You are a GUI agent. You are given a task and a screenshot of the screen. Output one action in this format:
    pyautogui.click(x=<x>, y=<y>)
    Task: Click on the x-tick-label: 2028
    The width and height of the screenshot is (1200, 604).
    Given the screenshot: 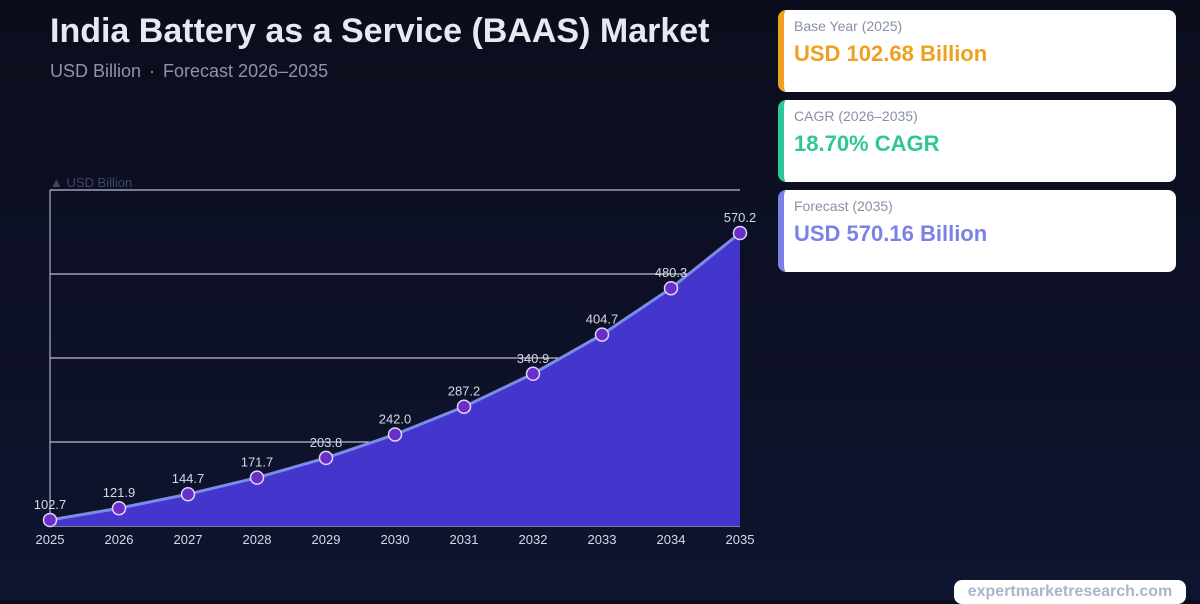 What is the action you would take?
    pyautogui.click(x=257, y=539)
    